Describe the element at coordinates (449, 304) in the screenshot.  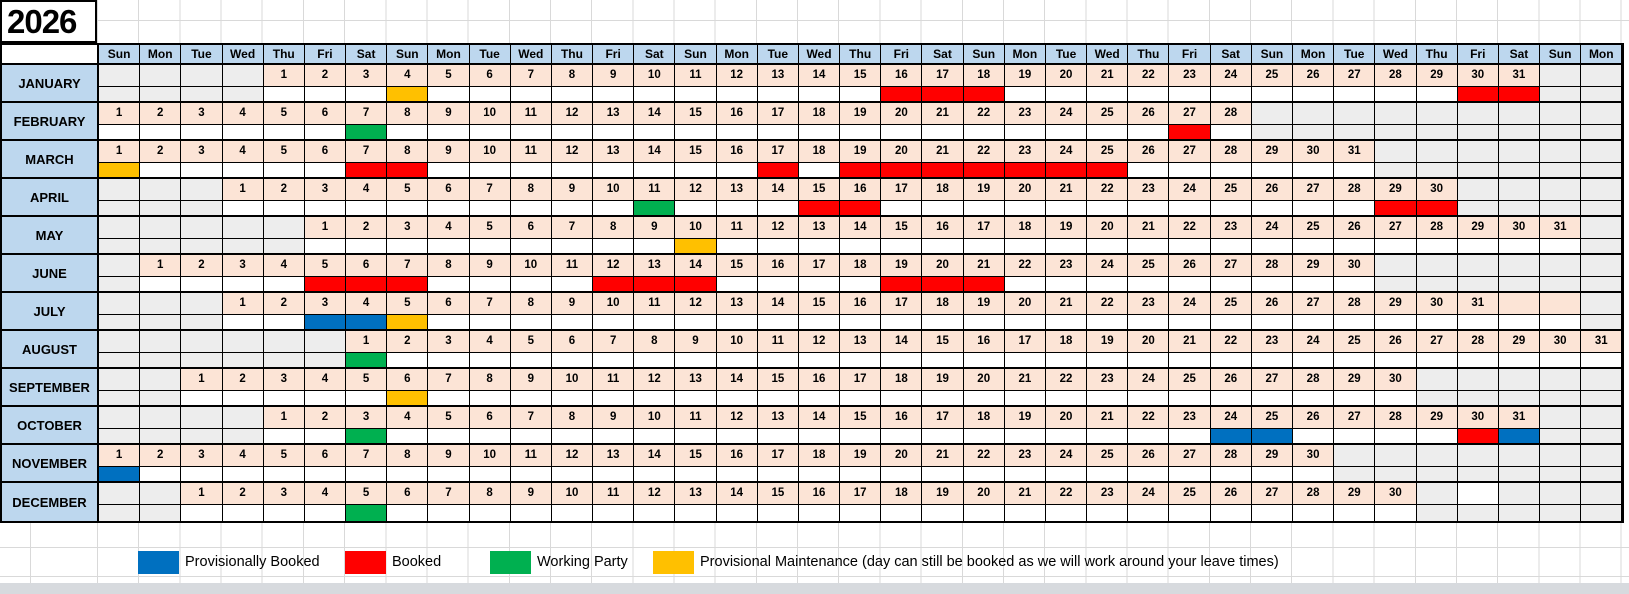
I see `day-cell: 6` at that location.